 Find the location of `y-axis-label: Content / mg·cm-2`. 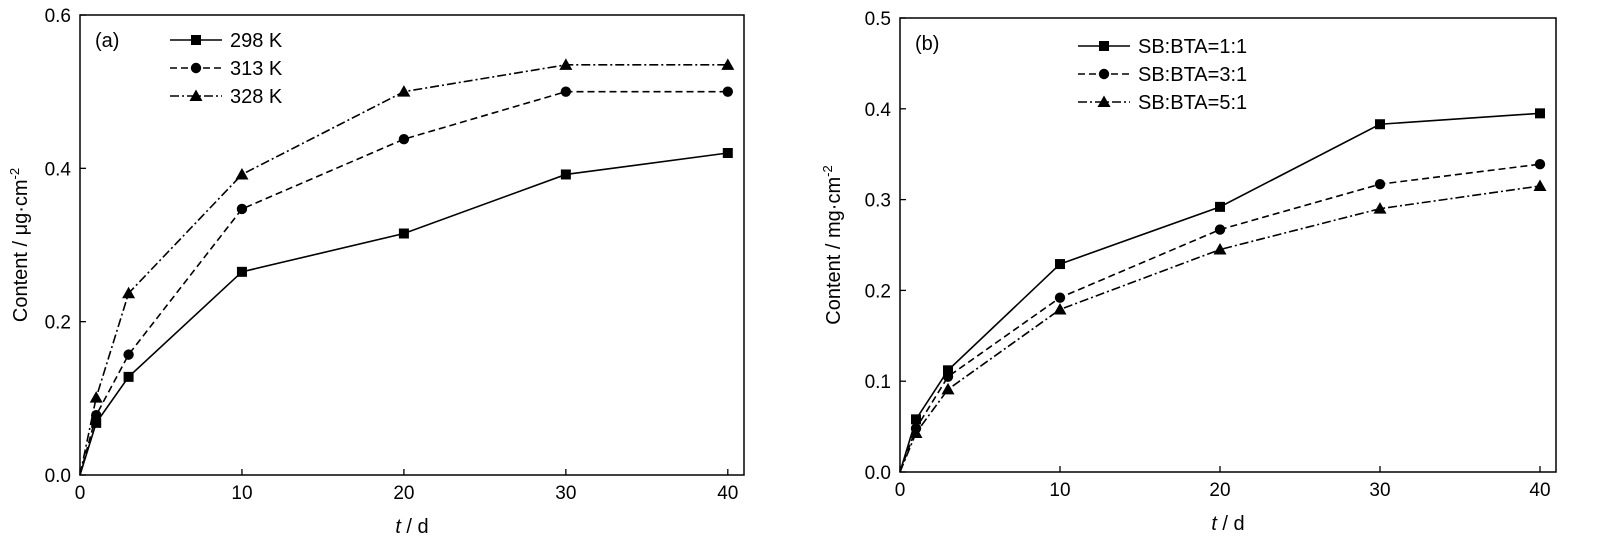

y-axis-label: Content / mg·cm-2 is located at coordinates (832, 244).